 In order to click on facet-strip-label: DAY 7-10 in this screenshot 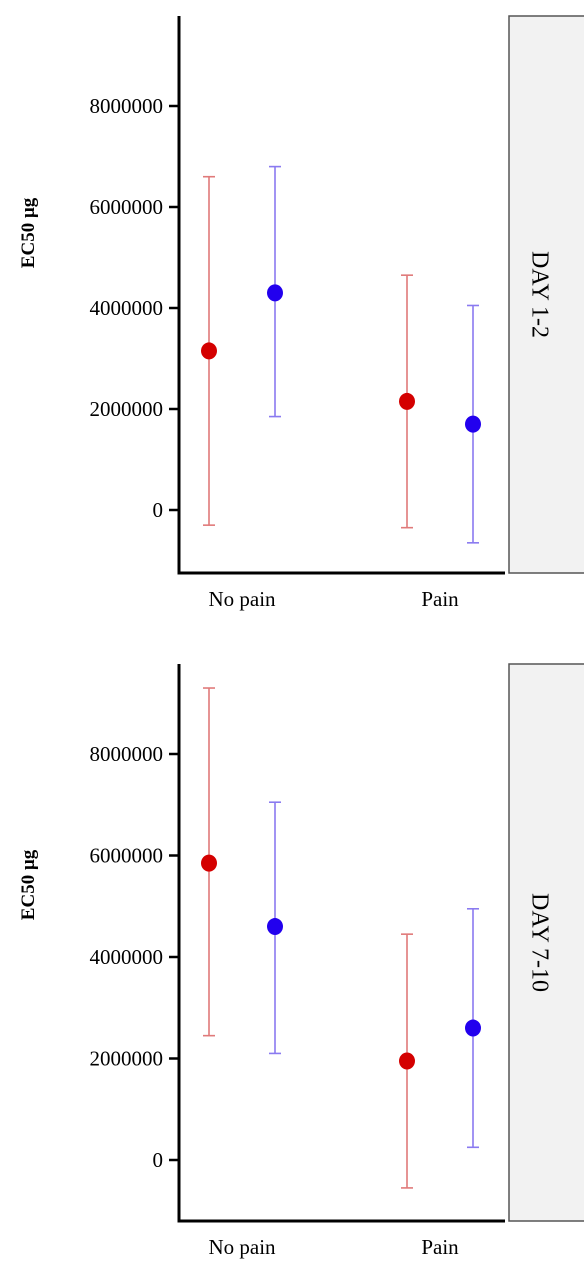, I will do `click(539, 942)`.